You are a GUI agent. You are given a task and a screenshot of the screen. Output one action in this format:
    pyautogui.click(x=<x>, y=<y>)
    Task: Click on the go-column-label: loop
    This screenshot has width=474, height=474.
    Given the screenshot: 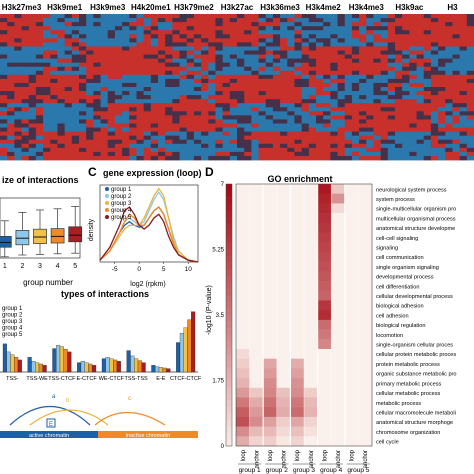 What is the action you would take?
    pyautogui.click(x=244, y=455)
    